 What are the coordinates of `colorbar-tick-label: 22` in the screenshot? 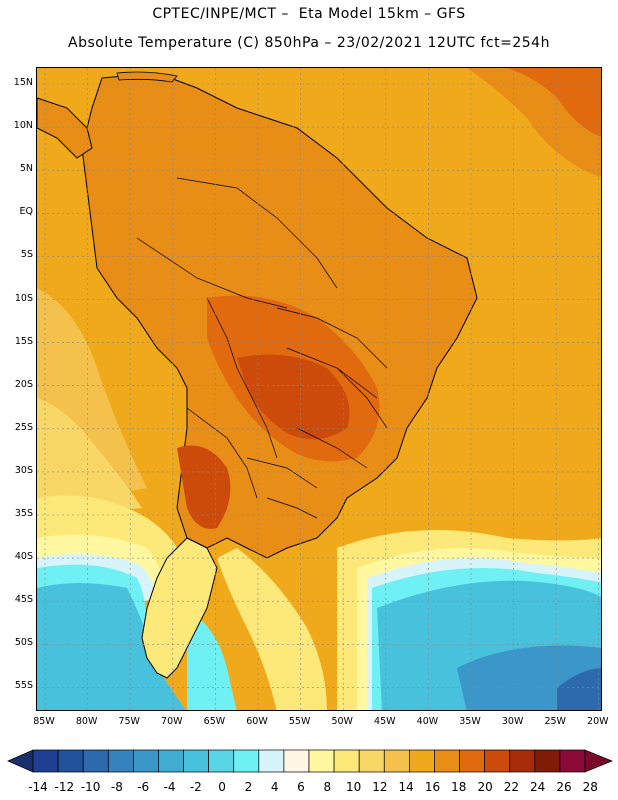 It's located at (511, 787).